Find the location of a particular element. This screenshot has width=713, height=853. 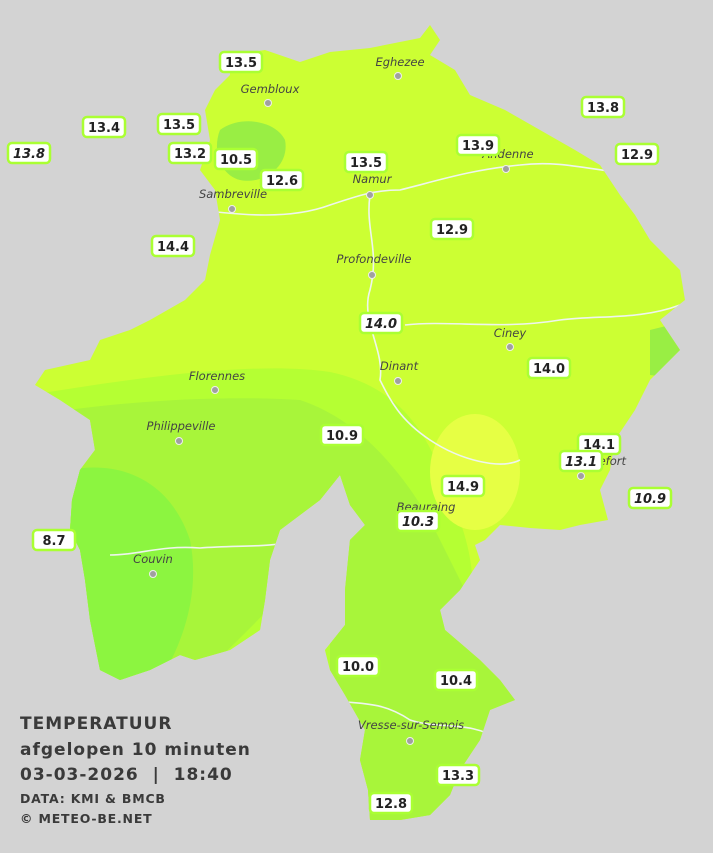

station-temp: 10.0 is located at coordinates (358, 667).